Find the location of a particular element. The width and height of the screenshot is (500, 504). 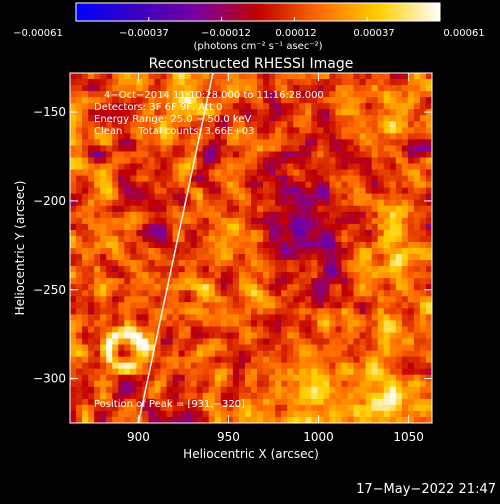

y-axis-label: Heliocentric Y (arcsec) is located at coordinates (20, 248).